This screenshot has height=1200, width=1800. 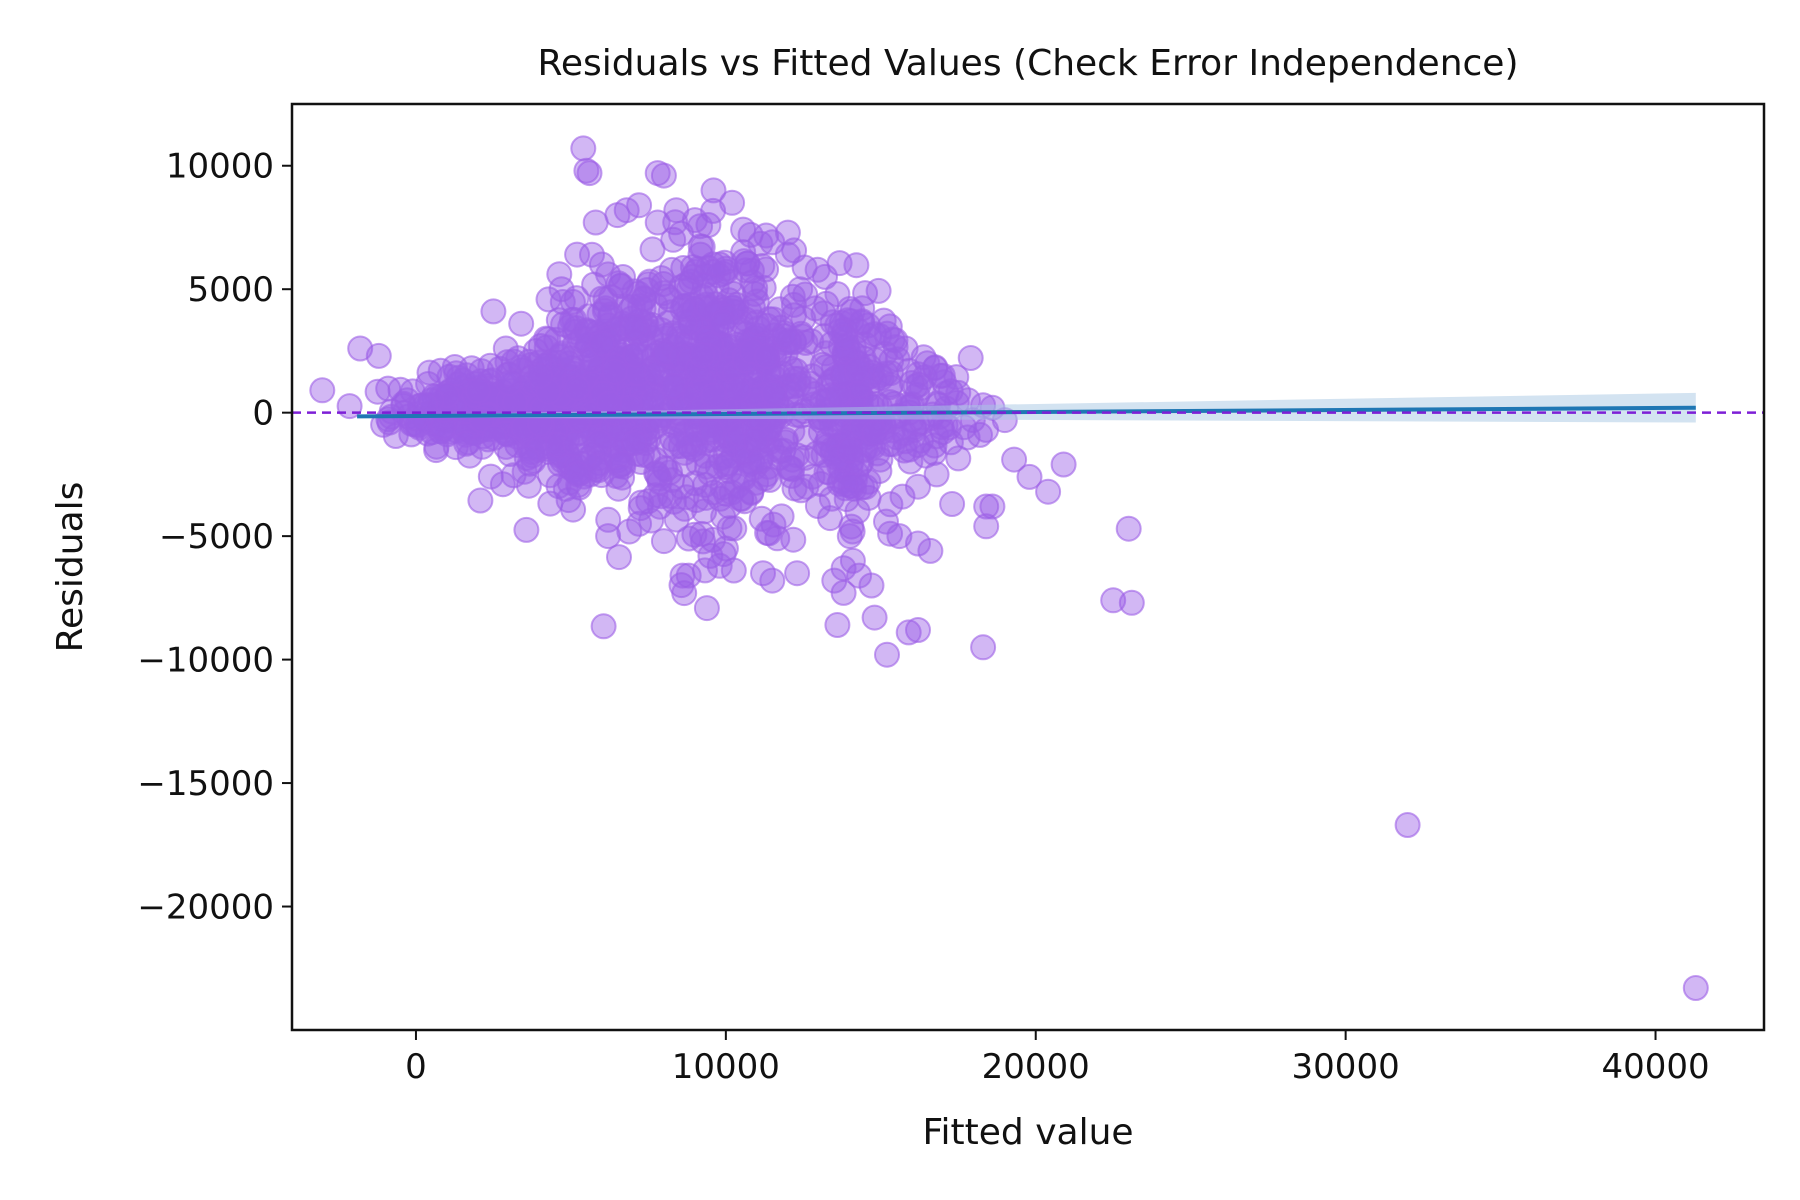 I want to click on y-axis-ticks: 10000 5000 0 −5000 −10000 −15000 −20000, so click(x=214, y=537).